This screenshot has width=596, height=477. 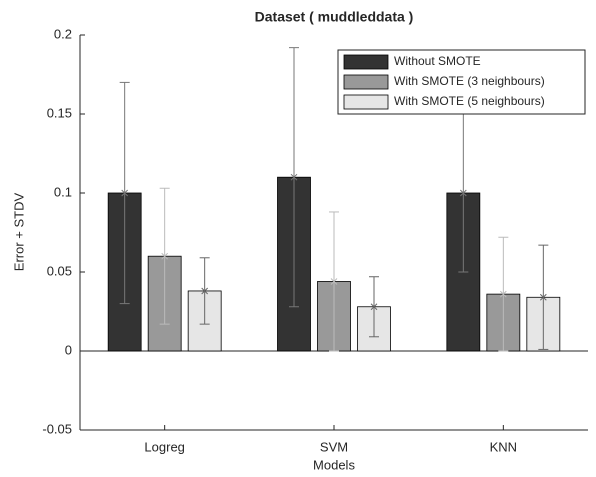 I want to click on legend-label: With SMOTE (5 neighbours), so click(x=469, y=101).